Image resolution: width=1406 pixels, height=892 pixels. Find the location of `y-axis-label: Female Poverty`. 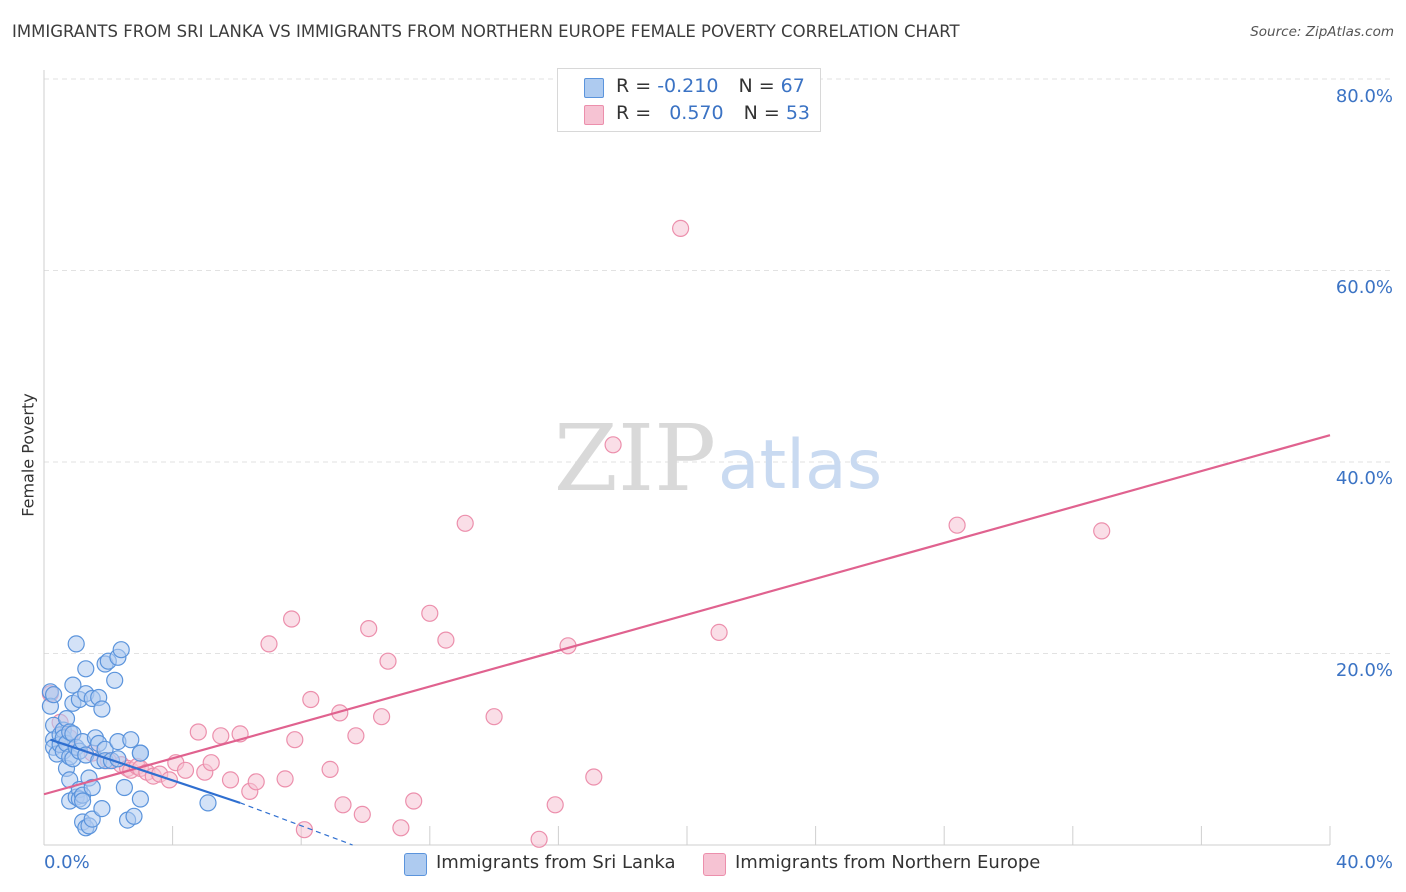

y-axis-label: Female Poverty is located at coordinates (28, 455).